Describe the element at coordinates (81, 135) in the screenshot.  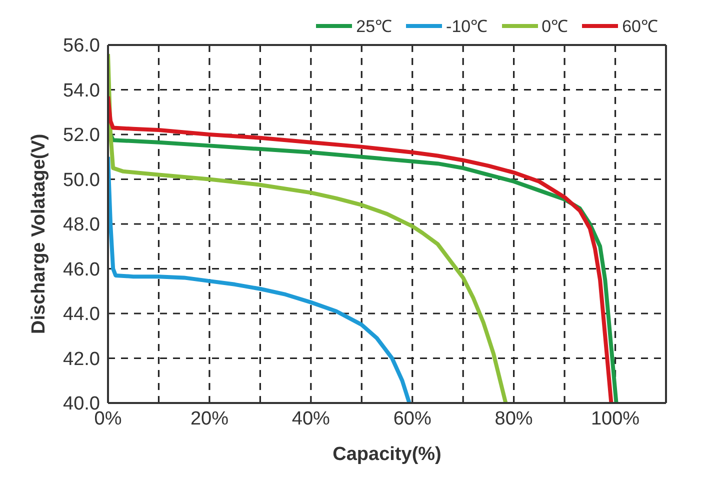
I see `y-tick-label: 52.0` at that location.